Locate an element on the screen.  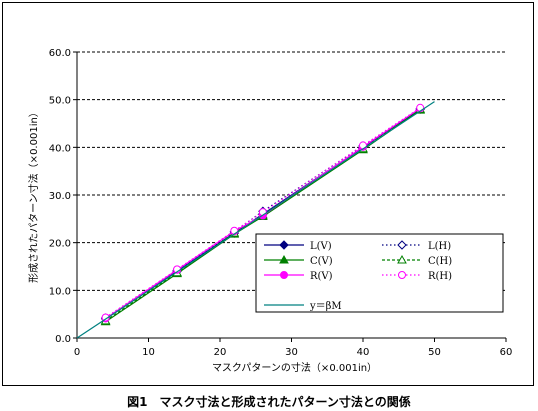
legend-label: R(V) is located at coordinates (321, 276).